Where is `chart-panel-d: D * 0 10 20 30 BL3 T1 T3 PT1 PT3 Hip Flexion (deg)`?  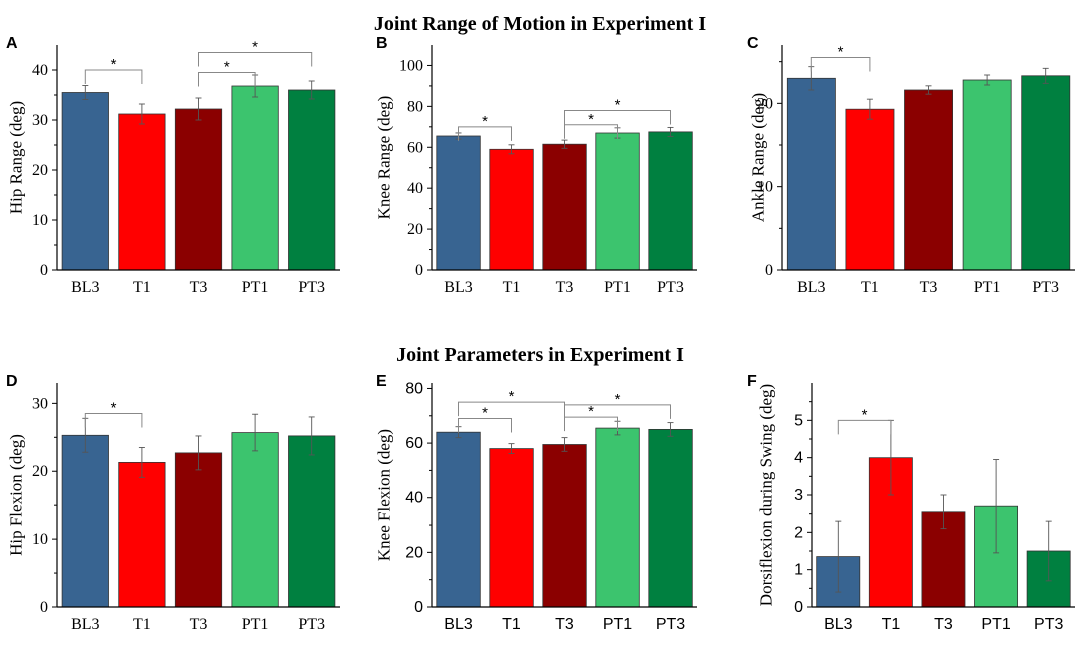
chart-panel-d: D * 0 10 20 30 BL3 T1 T3 PT1 PT3 Hip Flexion (deg) is located at coordinates (173, 503).